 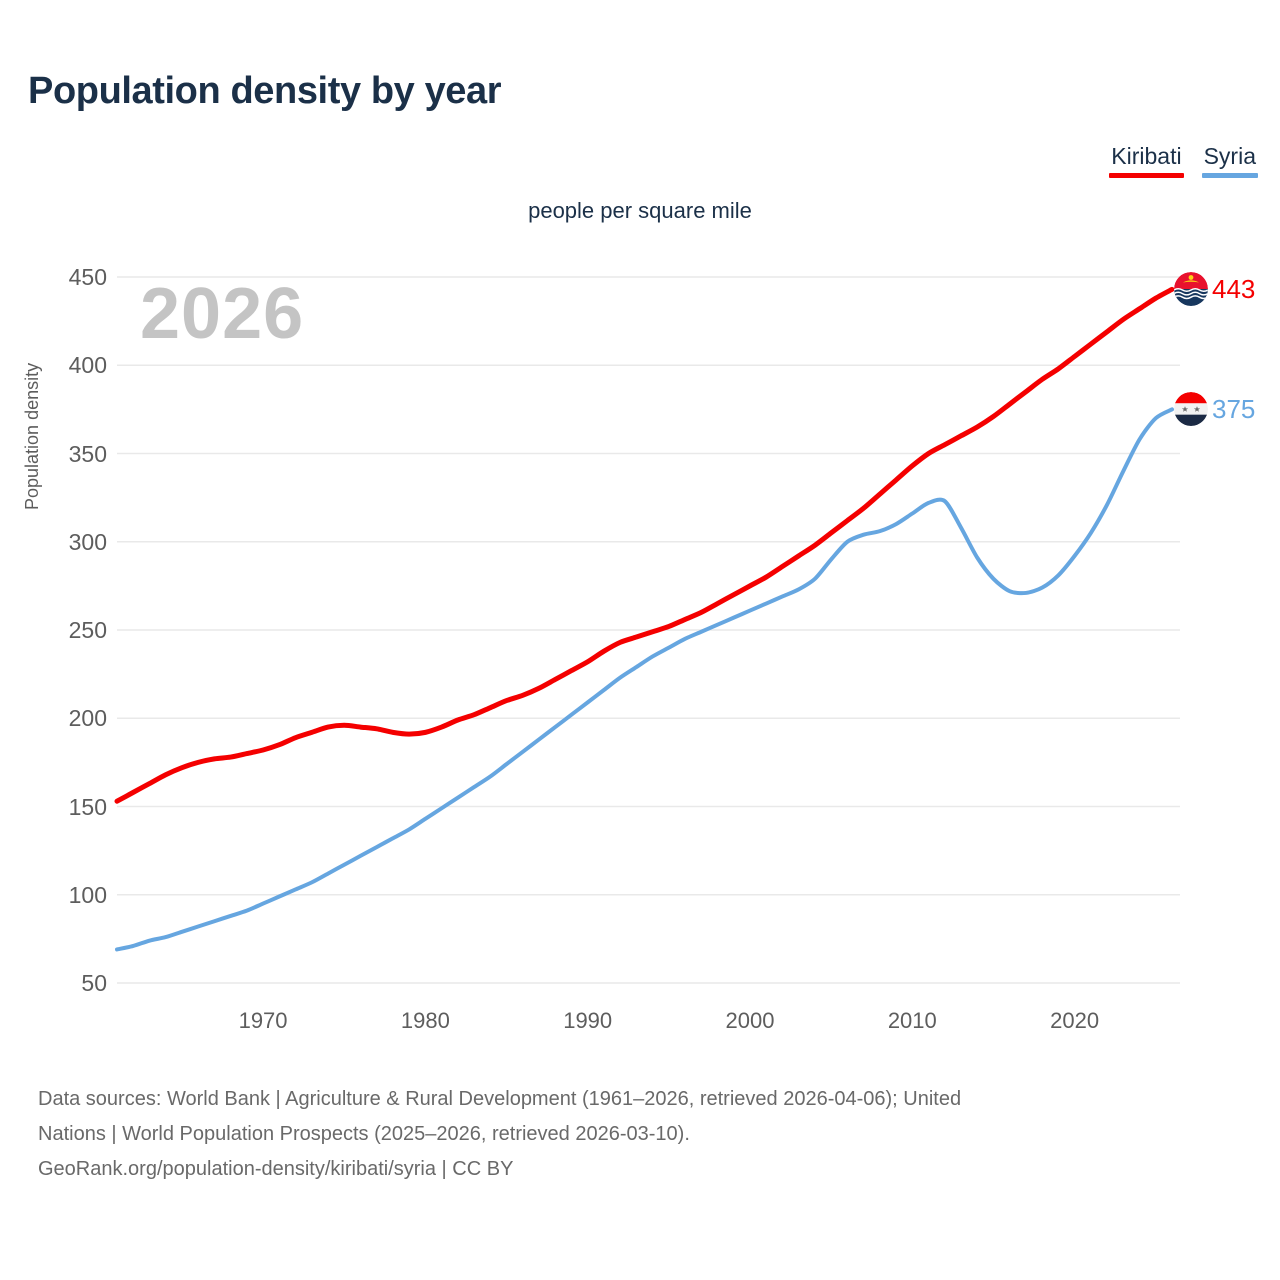 I want to click on legend-item-syria: Syria, so click(x=1229, y=160).